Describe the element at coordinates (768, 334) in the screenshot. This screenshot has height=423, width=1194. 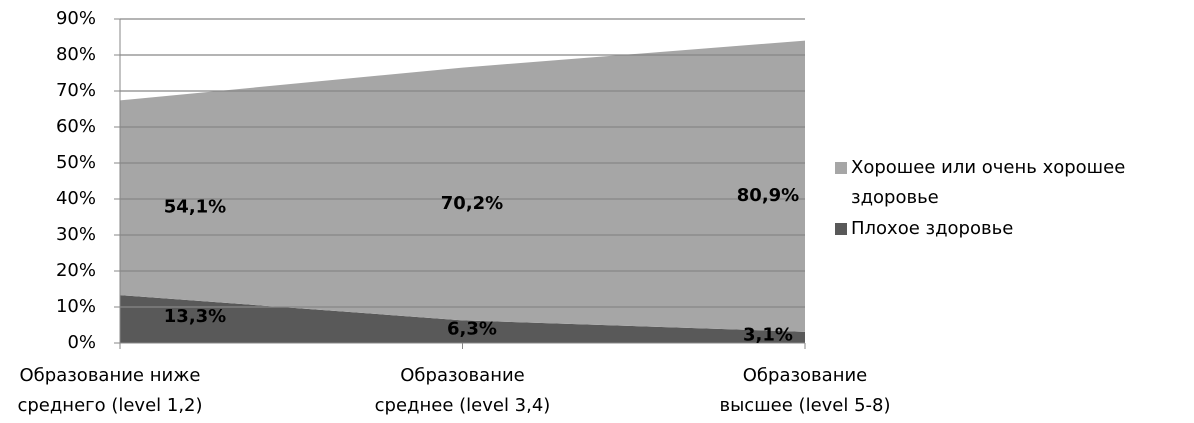
I see `value-label: 3,1%` at that location.